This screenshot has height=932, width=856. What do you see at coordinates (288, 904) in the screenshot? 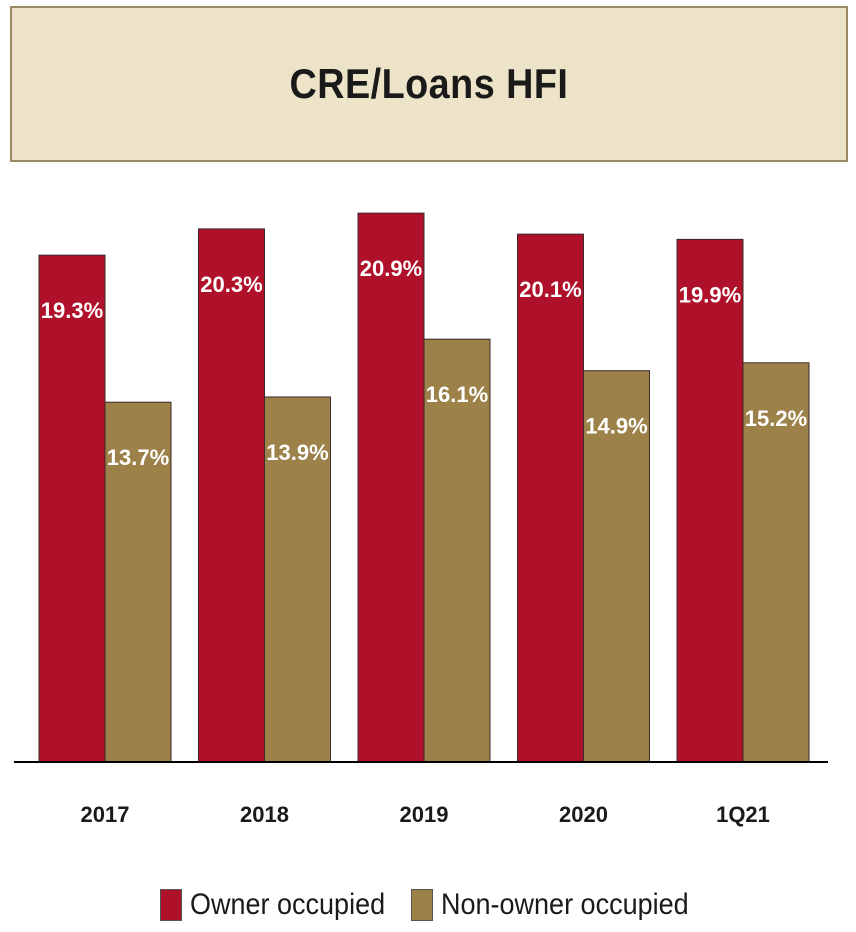
I see `legend-label-owner: Owner occupied` at bounding box center [288, 904].